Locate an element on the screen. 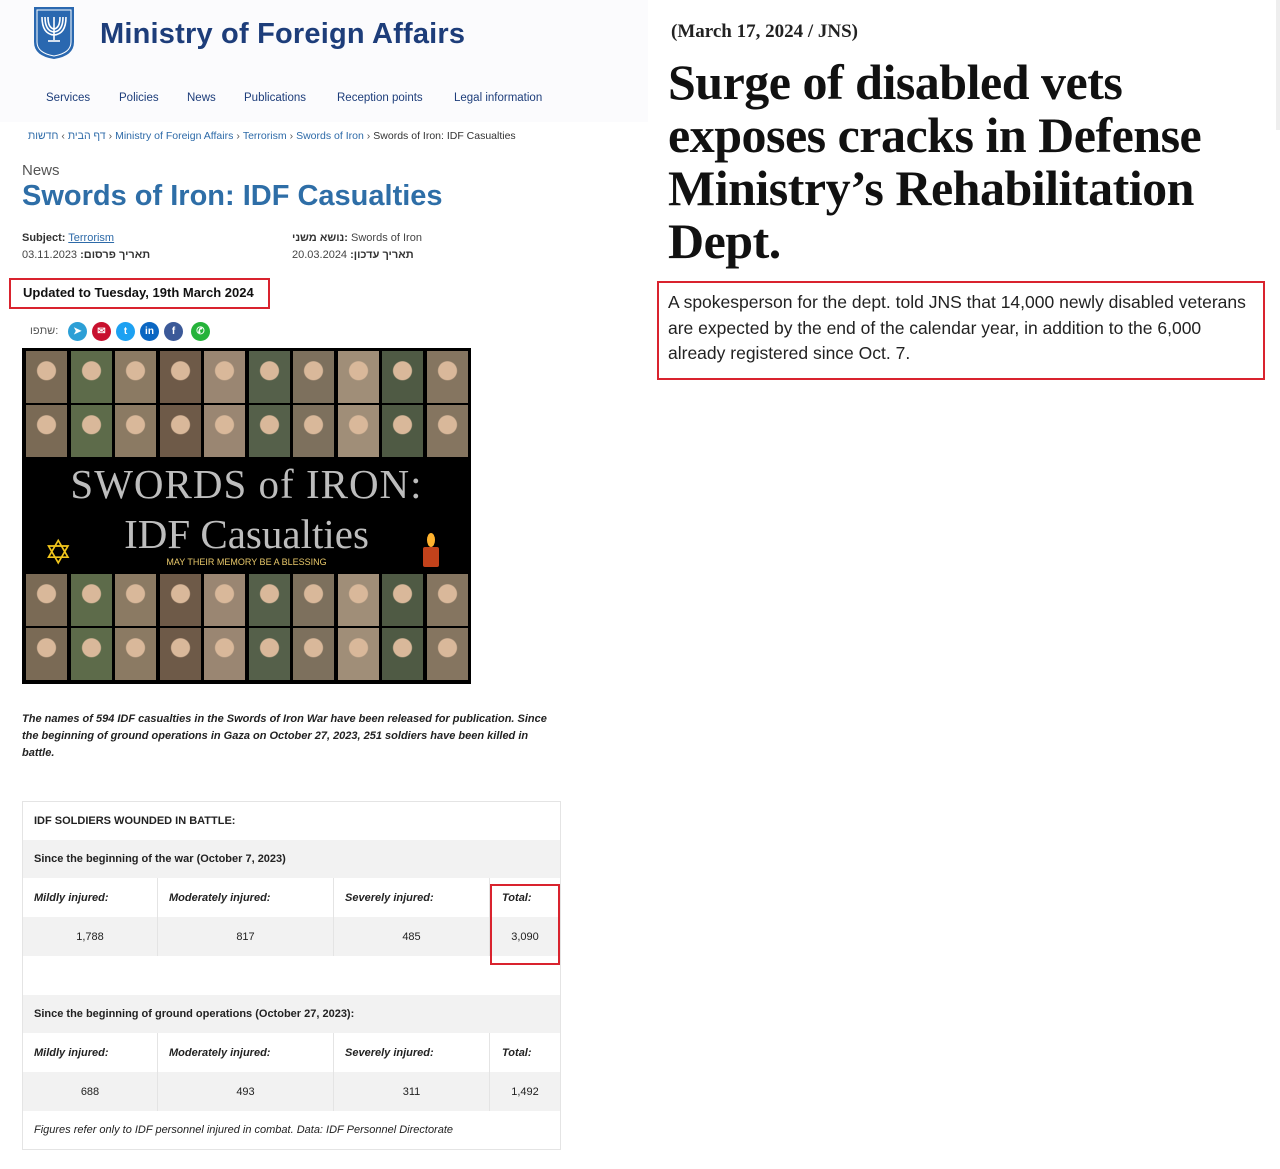 Image resolution: width=1280 pixels, height=1169 pixels. breadcrumb-terrorism: Terrorism is located at coordinates (264, 136).